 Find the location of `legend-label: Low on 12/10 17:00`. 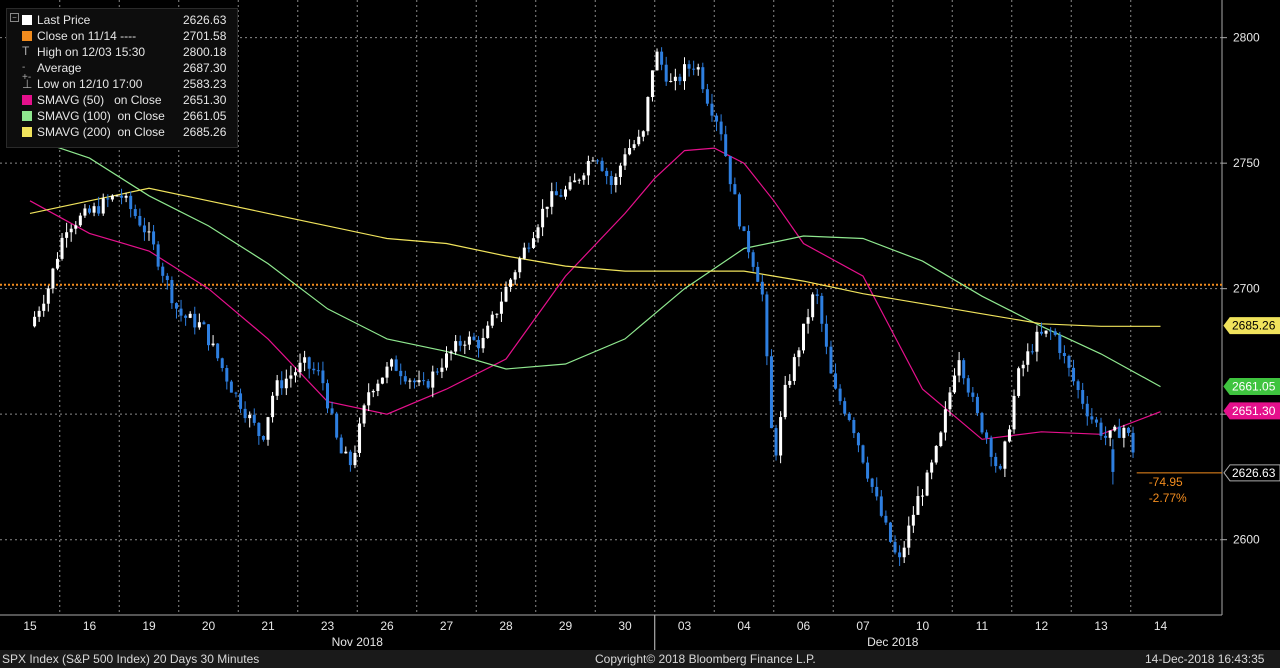

legend-label: Low on 12/10 17:00 is located at coordinates (90, 84).